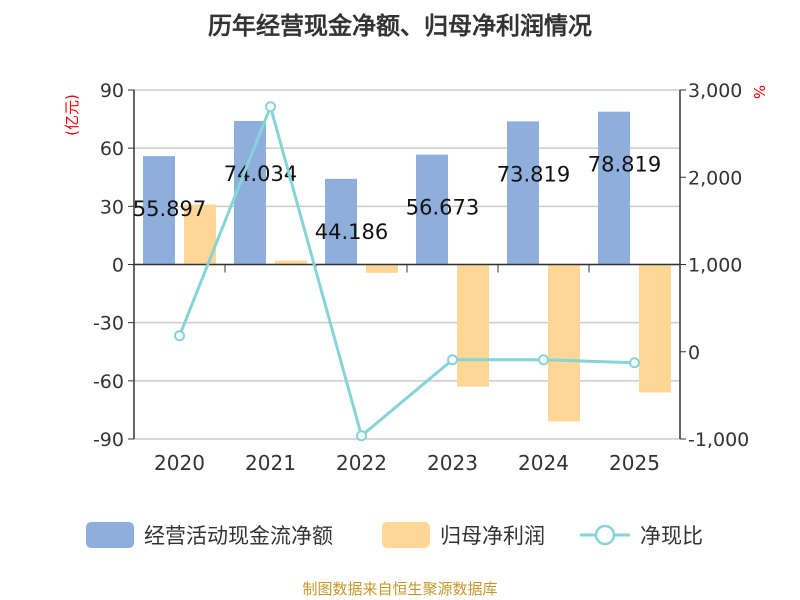 Image resolution: width=800 pixels, height=600 pixels. What do you see at coordinates (112, 207) in the screenshot?
I see `y-left-tick-label: 30` at bounding box center [112, 207].